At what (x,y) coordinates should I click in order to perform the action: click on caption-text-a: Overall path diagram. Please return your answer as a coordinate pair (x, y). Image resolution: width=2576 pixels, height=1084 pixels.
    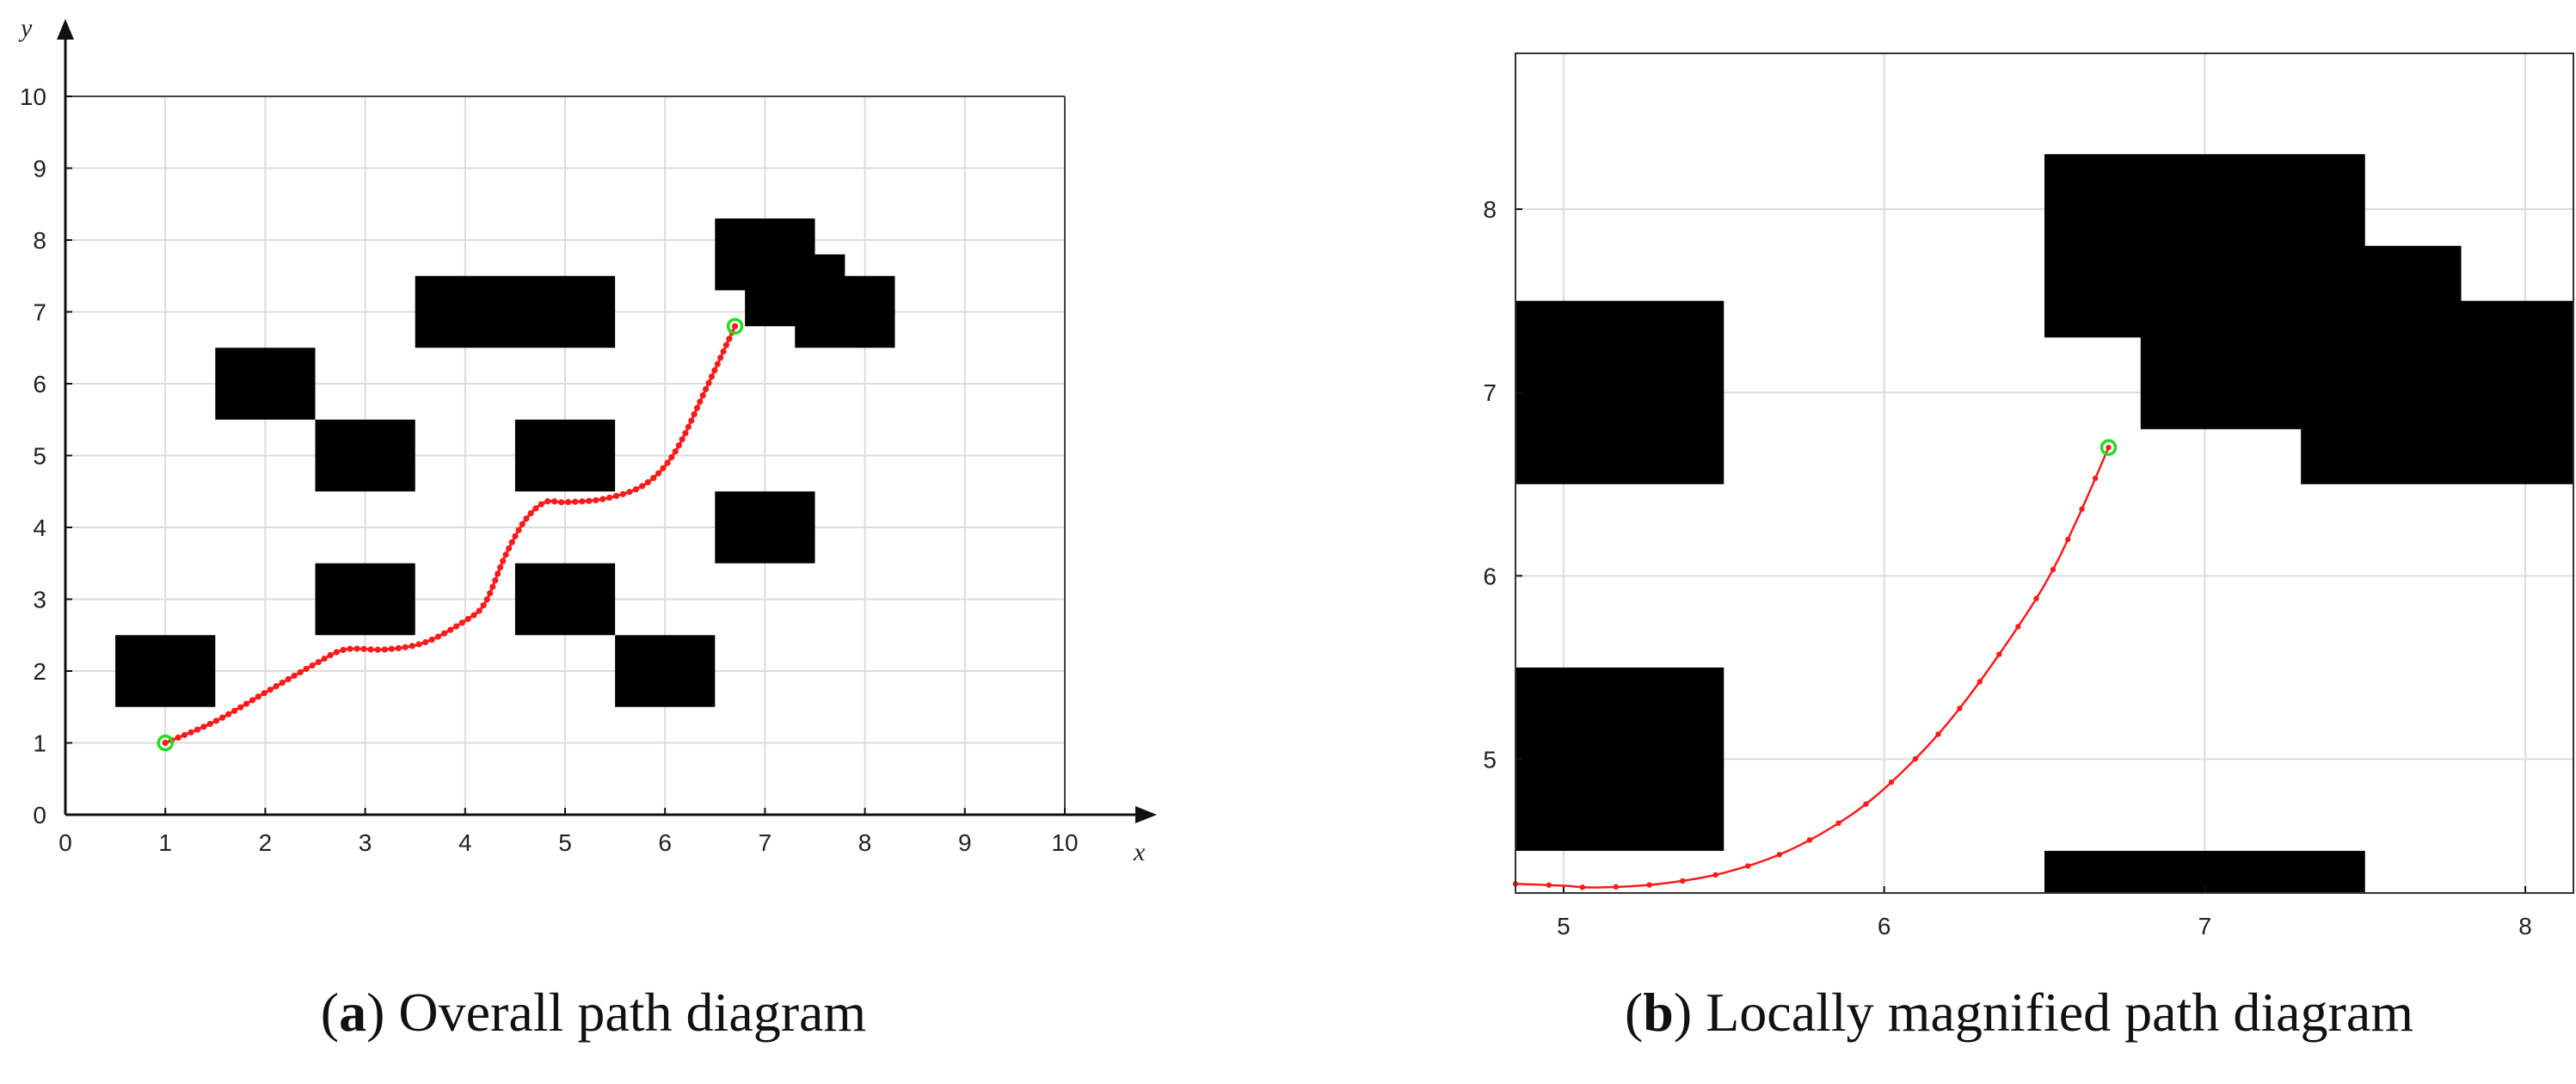
    Looking at the image, I should click on (632, 1012).